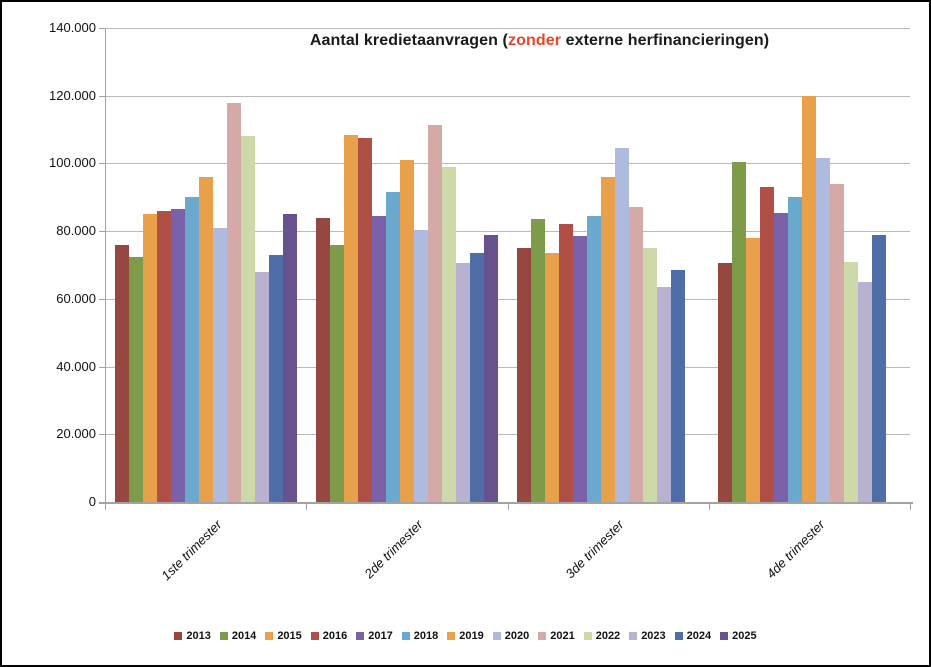 This screenshot has height=667, width=931. Describe the element at coordinates (380, 636) in the screenshot. I see `legend-label: 2017` at that location.